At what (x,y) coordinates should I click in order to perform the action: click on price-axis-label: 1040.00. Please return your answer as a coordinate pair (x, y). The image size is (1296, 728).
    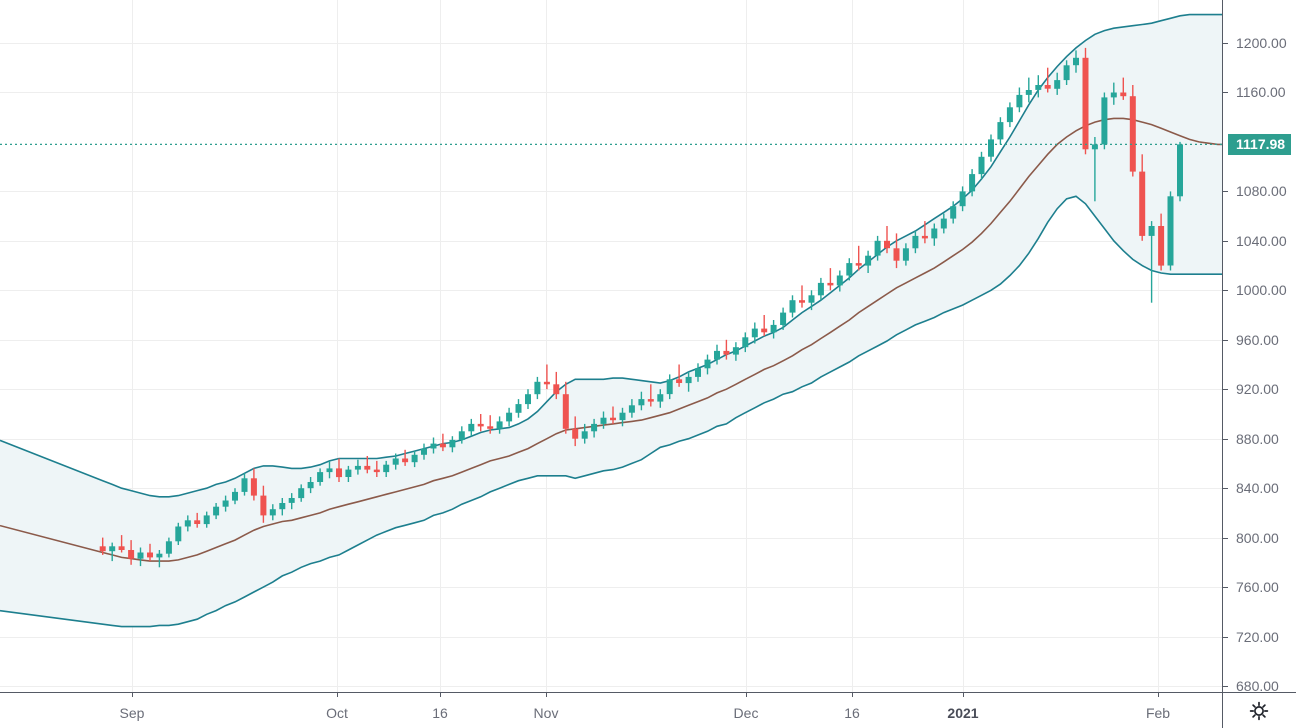
    Looking at the image, I should click on (1261, 240).